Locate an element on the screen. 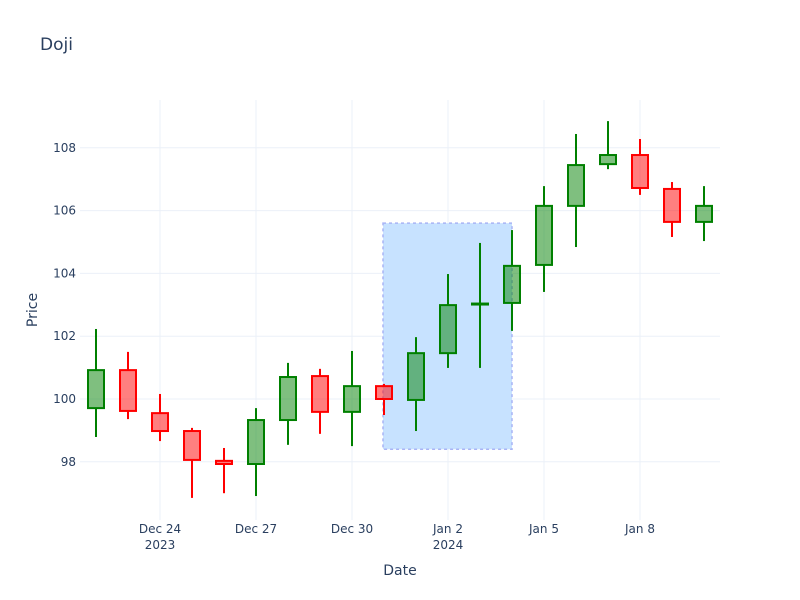 The height and width of the screenshot is (600, 800). x-tick-label: Jan 8 is located at coordinates (639, 529).